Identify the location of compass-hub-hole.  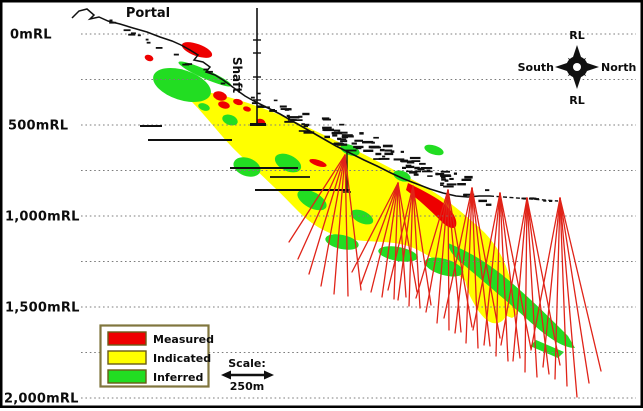
(577, 67).